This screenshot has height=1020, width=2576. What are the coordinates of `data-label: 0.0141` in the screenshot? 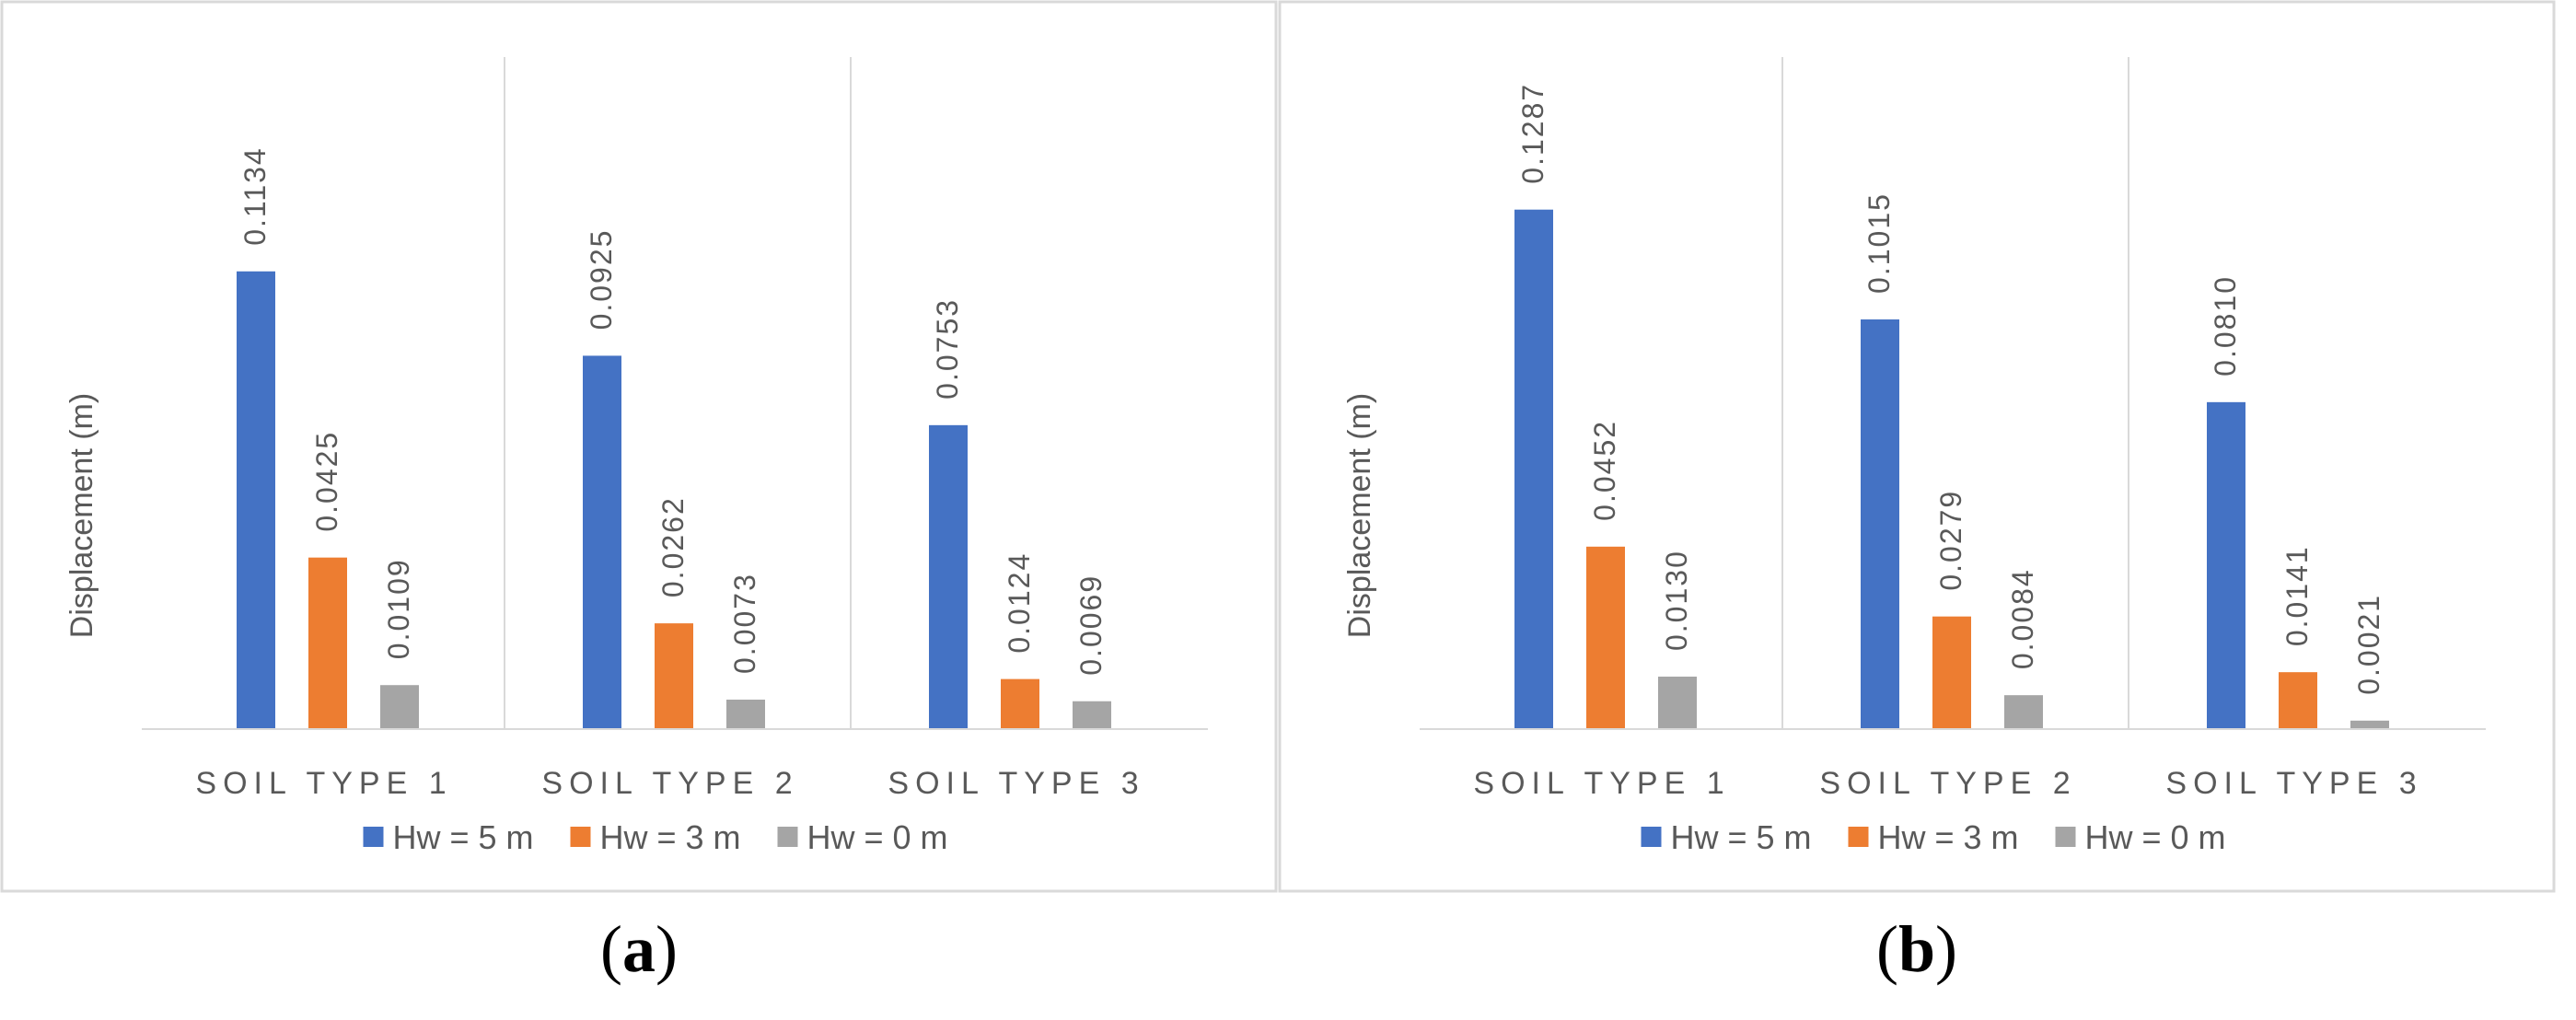 It's located at (2297, 595).